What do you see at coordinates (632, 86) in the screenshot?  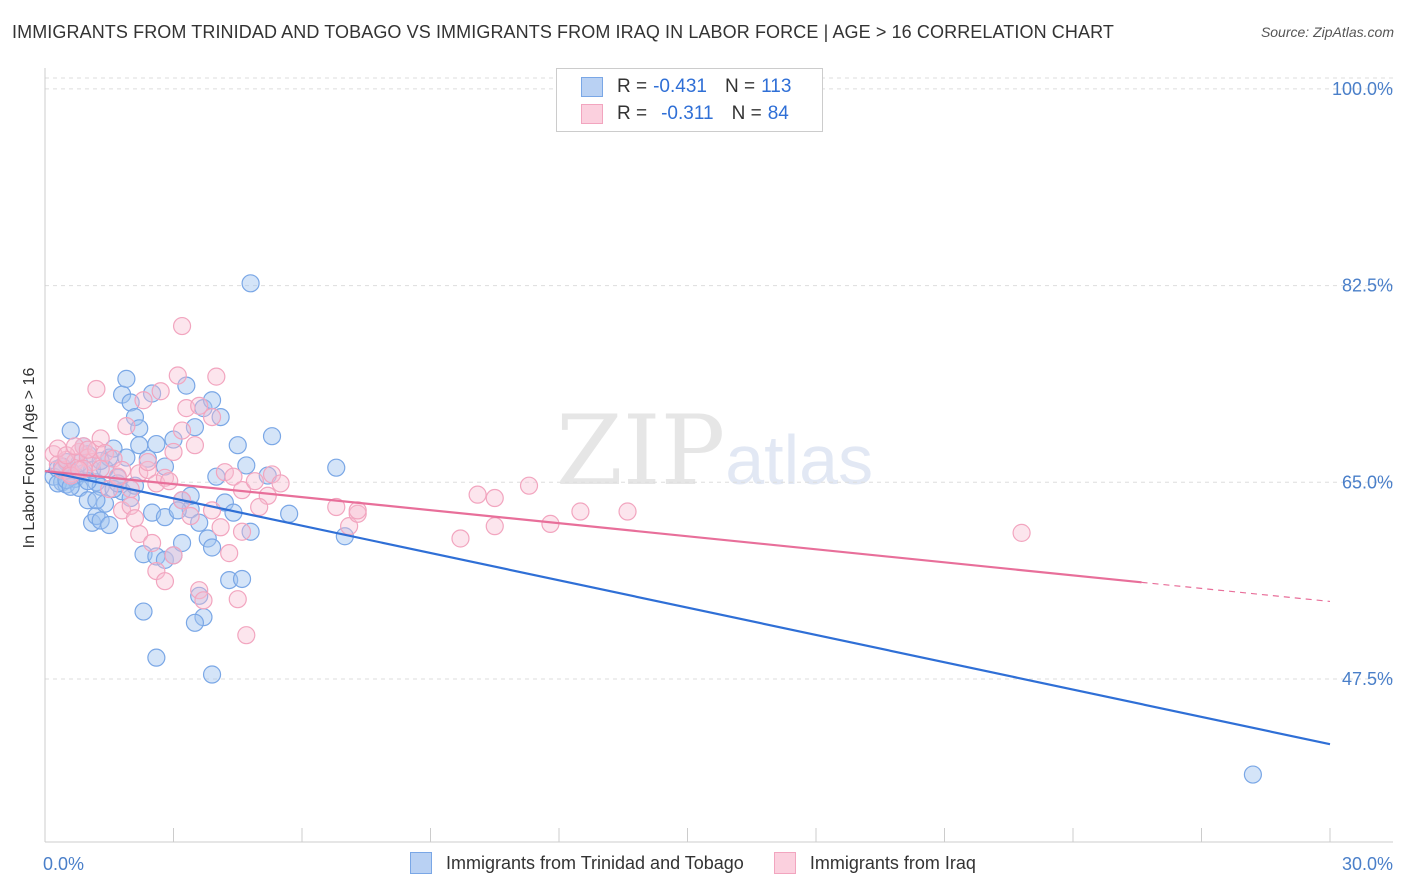 I see `legend-r-label: R =` at bounding box center [632, 86].